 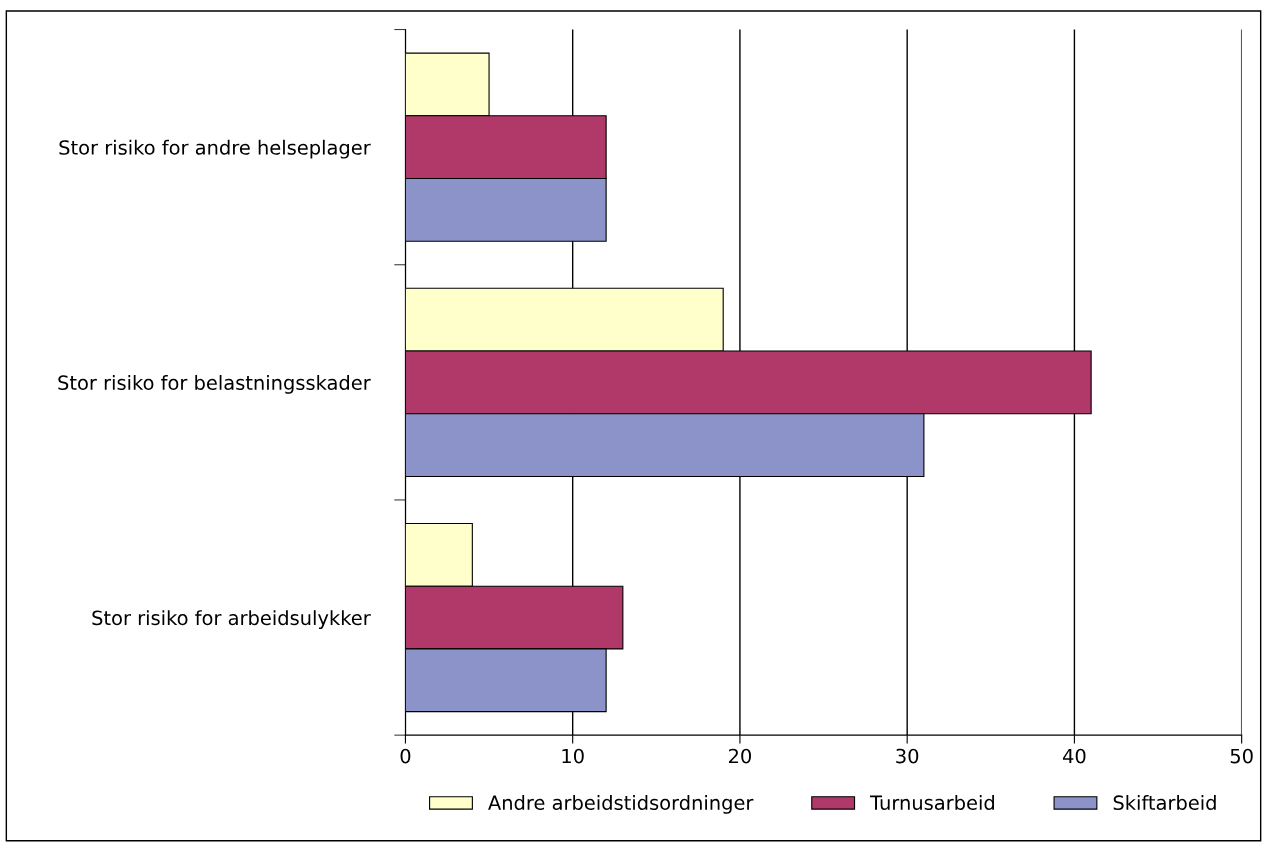 What do you see at coordinates (740, 756) in the screenshot?
I see `x-tick-label: 20` at bounding box center [740, 756].